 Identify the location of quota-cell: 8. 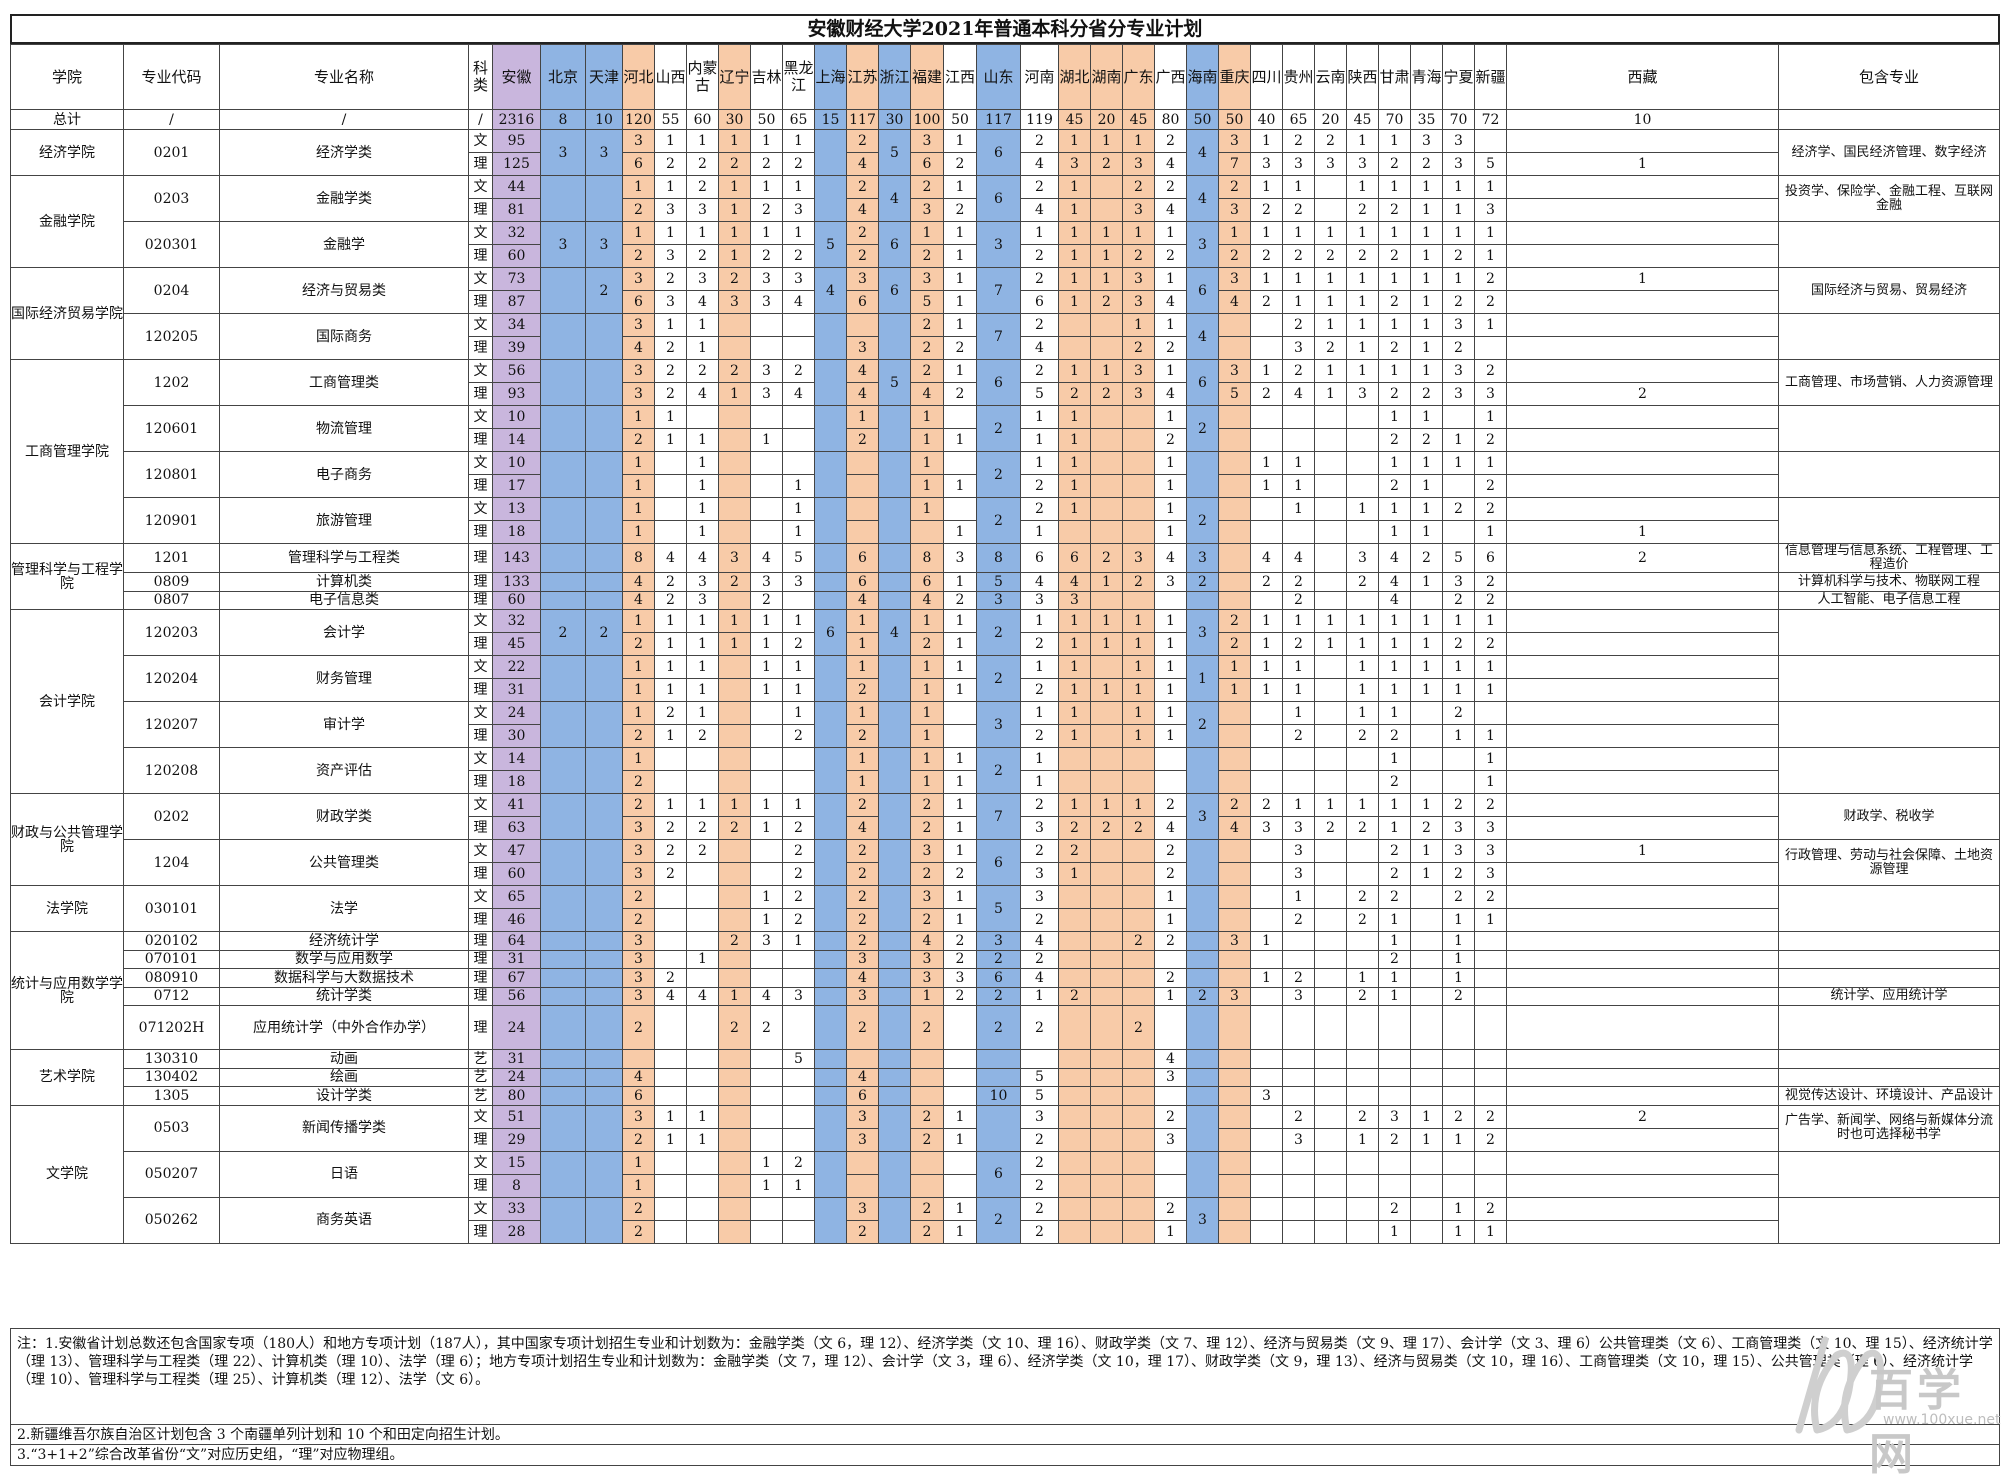
(638, 558).